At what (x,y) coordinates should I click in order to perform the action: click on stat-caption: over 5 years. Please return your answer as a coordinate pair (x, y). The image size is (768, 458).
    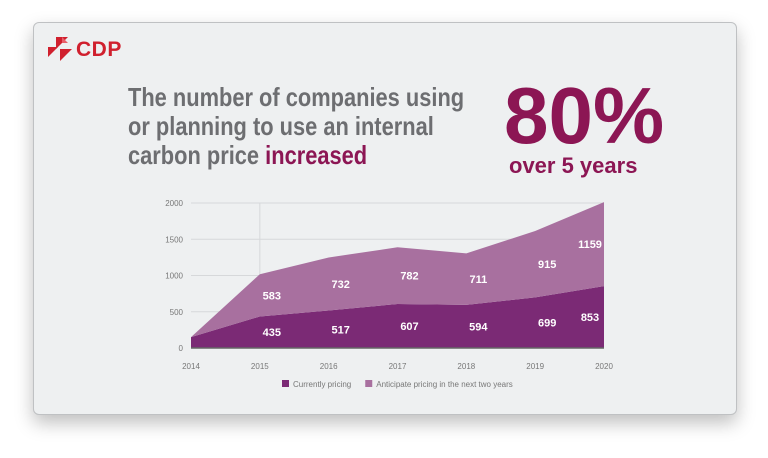
    Looking at the image, I should click on (573, 165).